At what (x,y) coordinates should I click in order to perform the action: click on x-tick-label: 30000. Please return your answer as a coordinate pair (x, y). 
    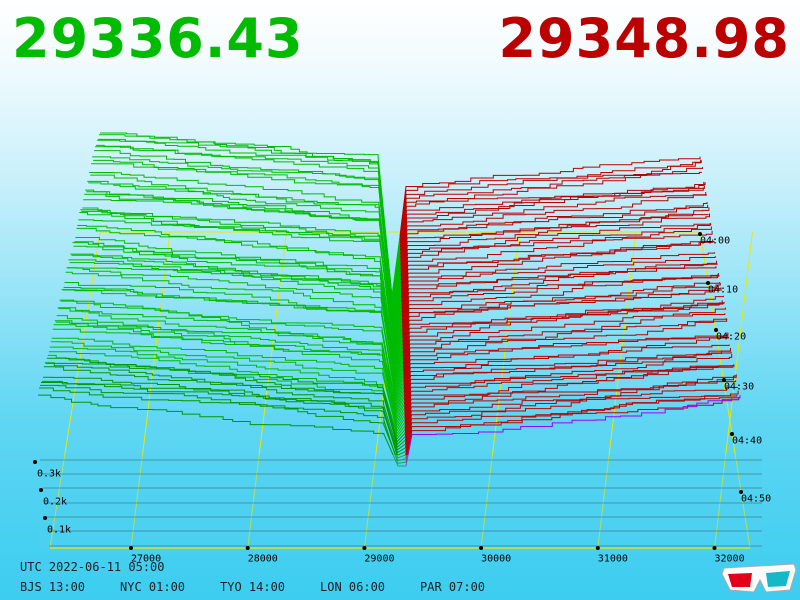
    Looking at the image, I should click on (496, 558).